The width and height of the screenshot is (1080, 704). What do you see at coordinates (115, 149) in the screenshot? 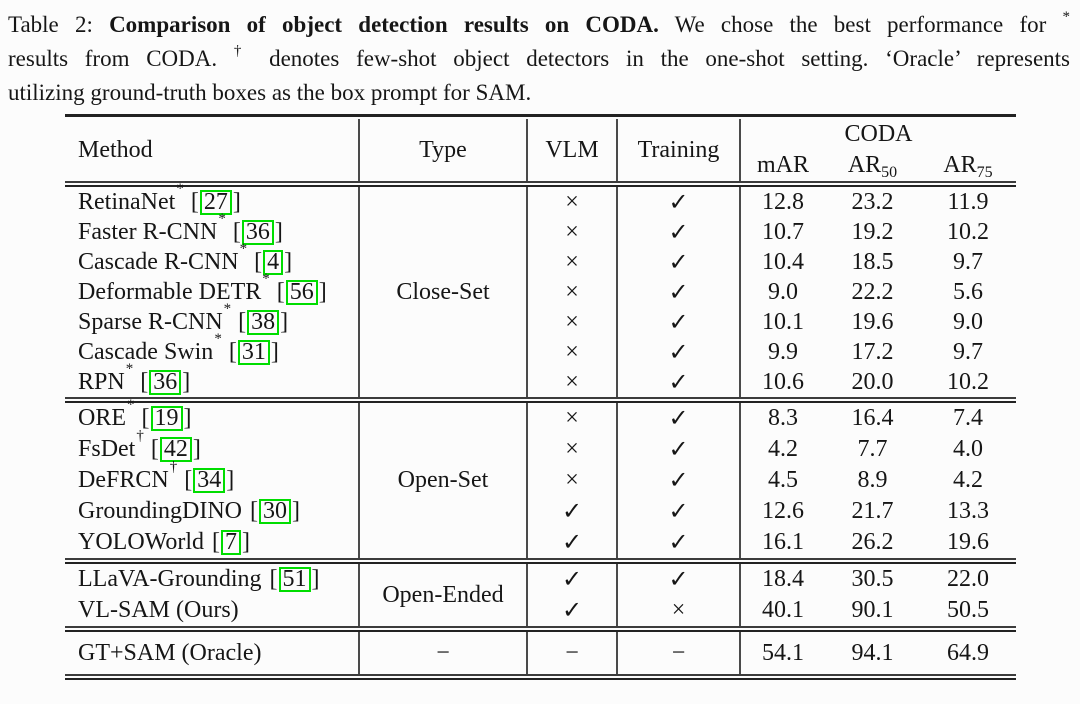
I see `header-method: Method` at bounding box center [115, 149].